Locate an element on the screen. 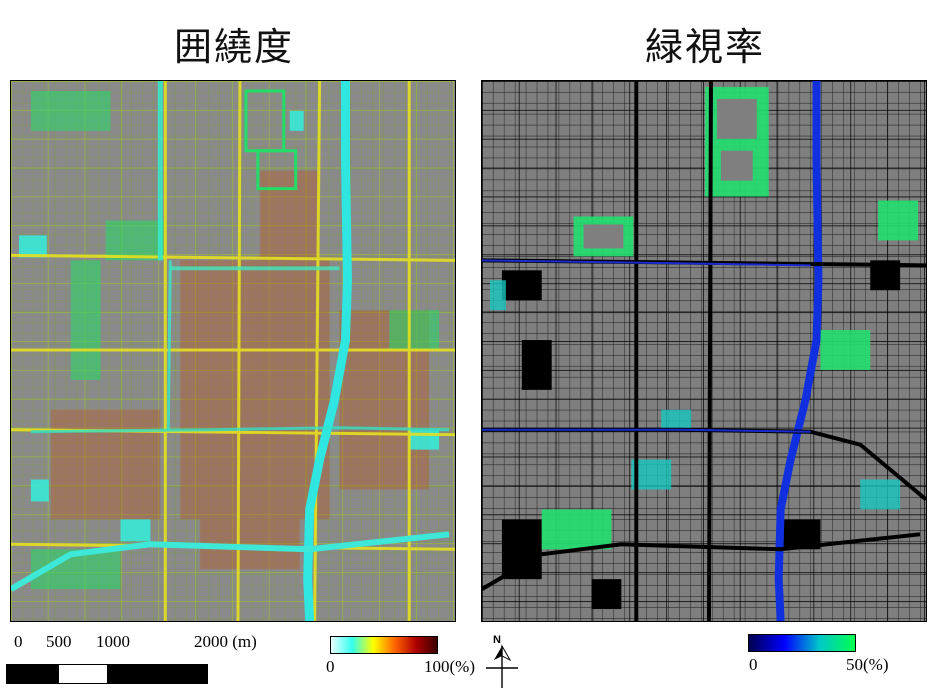 Image resolution: width=942 pixels, height=694 pixels. north-arrow-icon: N is located at coordinates (502, 661).